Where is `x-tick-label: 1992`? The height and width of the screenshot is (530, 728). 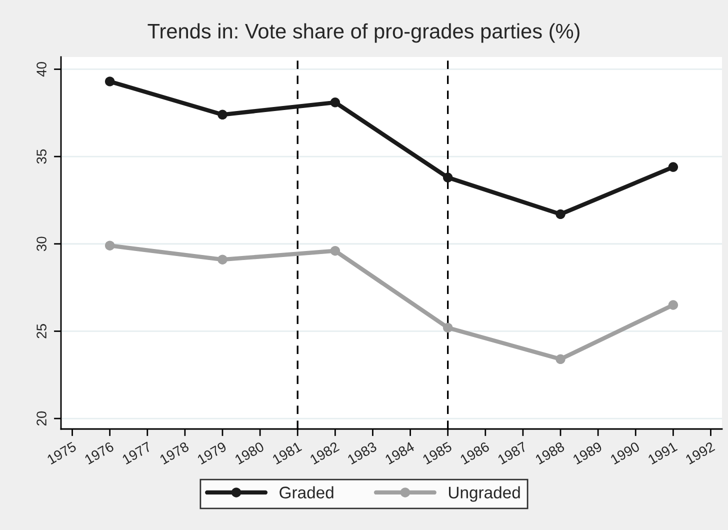 x-tick-label: 1992 is located at coordinates (700, 453).